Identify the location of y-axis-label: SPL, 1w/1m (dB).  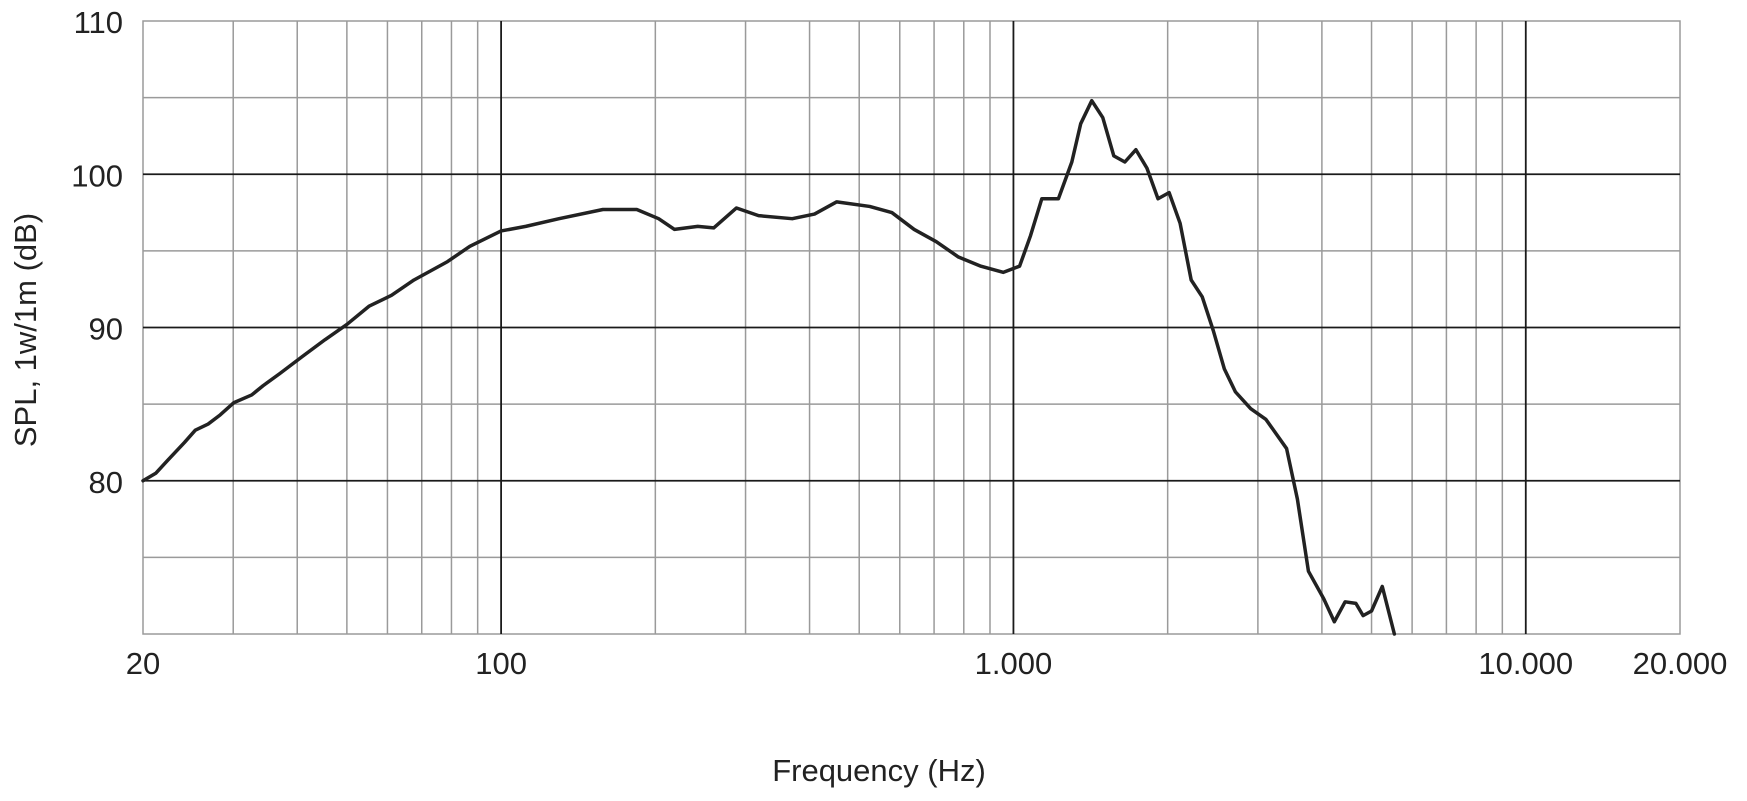
(25, 330).